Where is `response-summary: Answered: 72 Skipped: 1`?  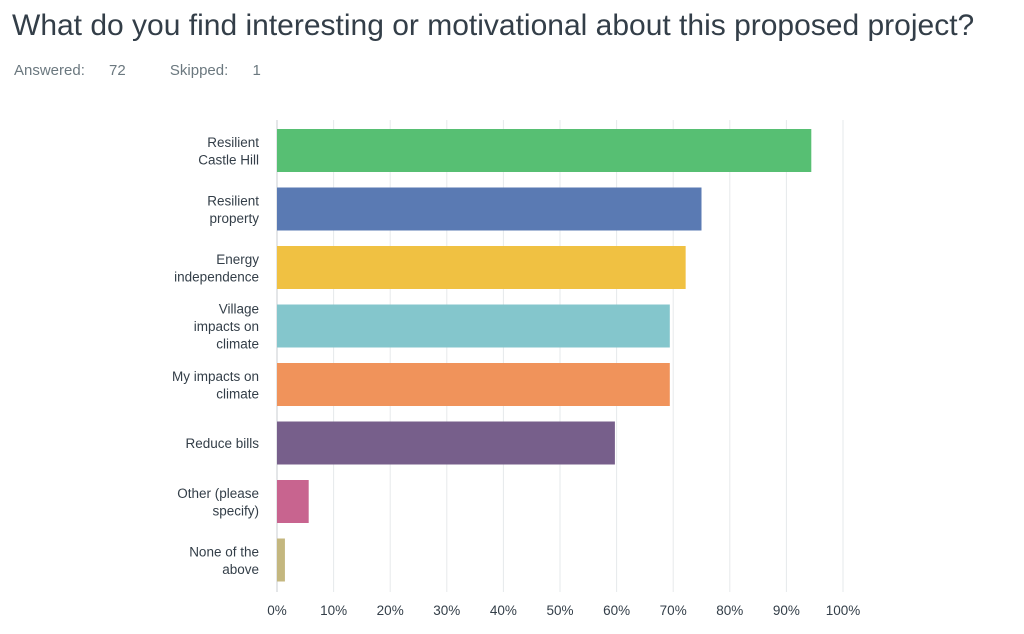
response-summary: Answered: 72 Skipped: 1 is located at coordinates (157, 70).